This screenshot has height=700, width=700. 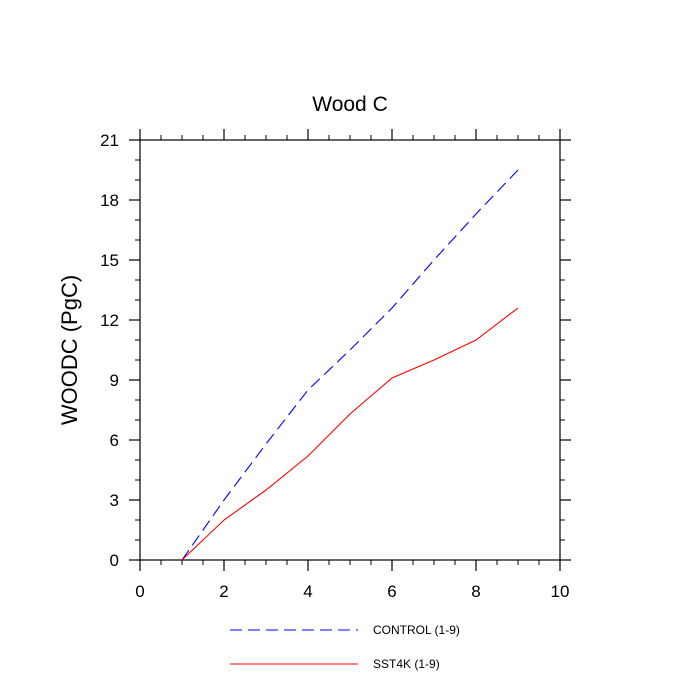 What do you see at coordinates (391, 591) in the screenshot?
I see `x-tick-label: 6` at bounding box center [391, 591].